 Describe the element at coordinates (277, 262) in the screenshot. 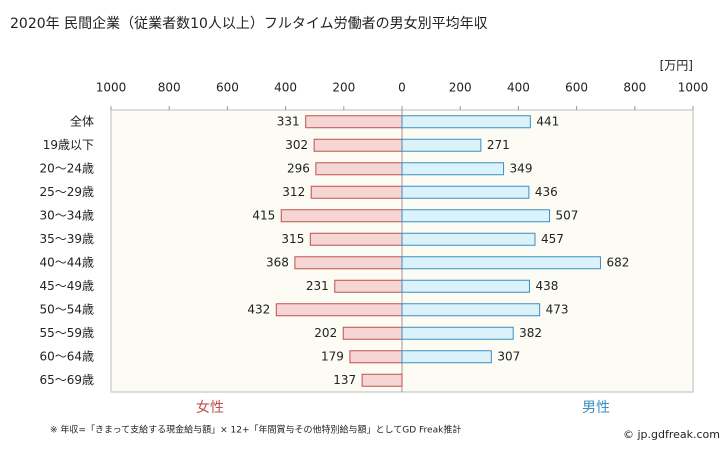

I see `value-label: 368` at that location.